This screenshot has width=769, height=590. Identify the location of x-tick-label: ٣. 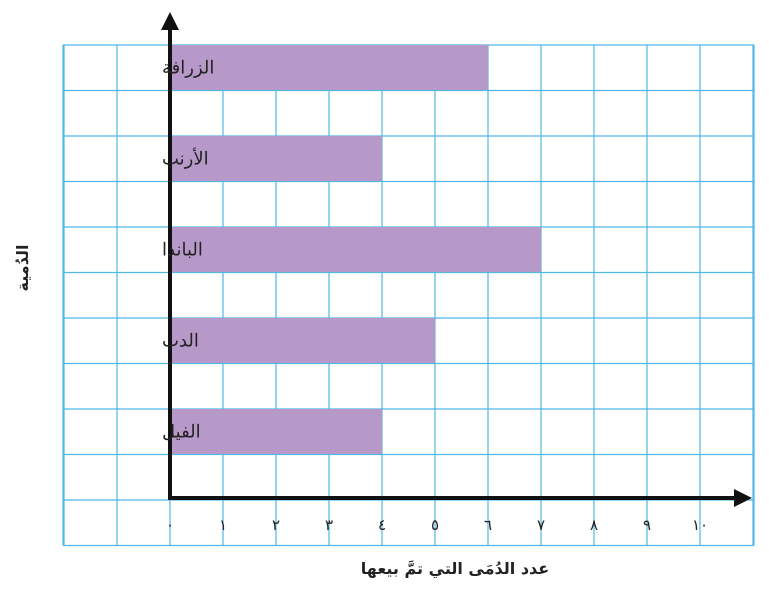
(329, 525).